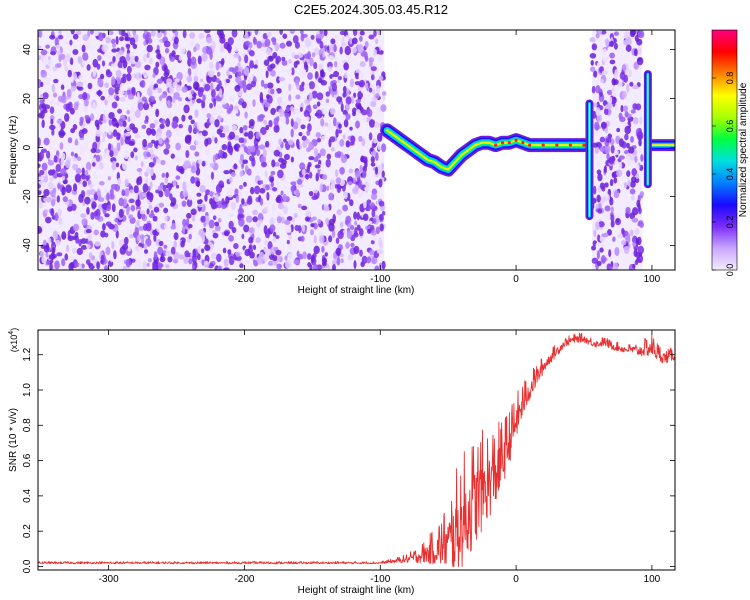  I want to click on spectrogram-x-tick-label: -100, so click(380, 279).